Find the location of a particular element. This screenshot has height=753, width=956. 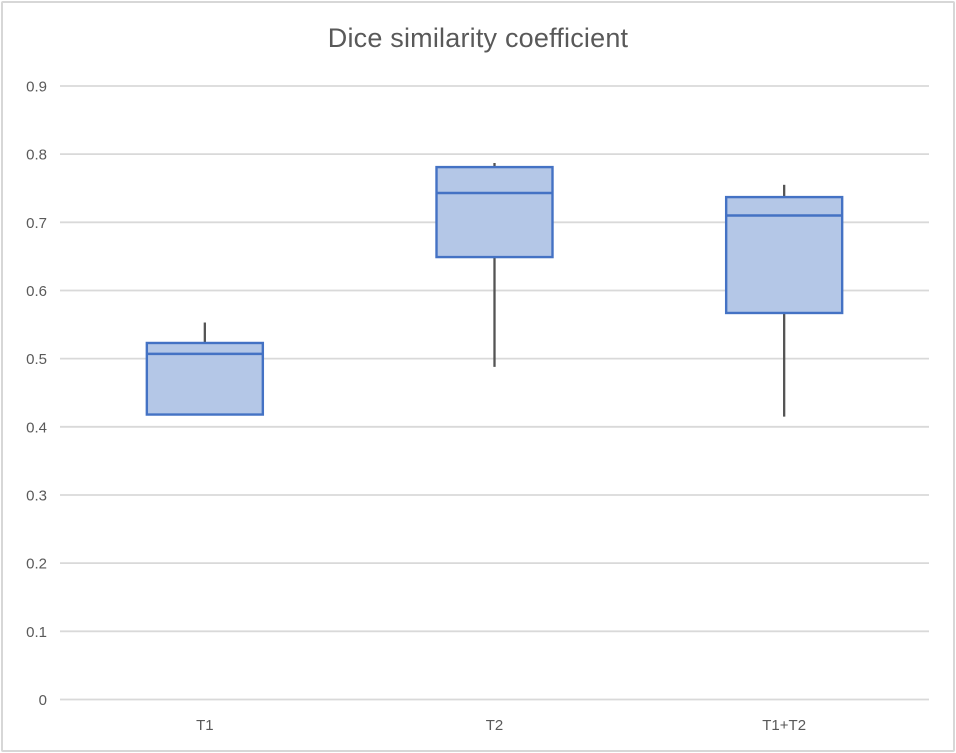

ytick-label-0.1: 0.1 is located at coordinates (36, 632).